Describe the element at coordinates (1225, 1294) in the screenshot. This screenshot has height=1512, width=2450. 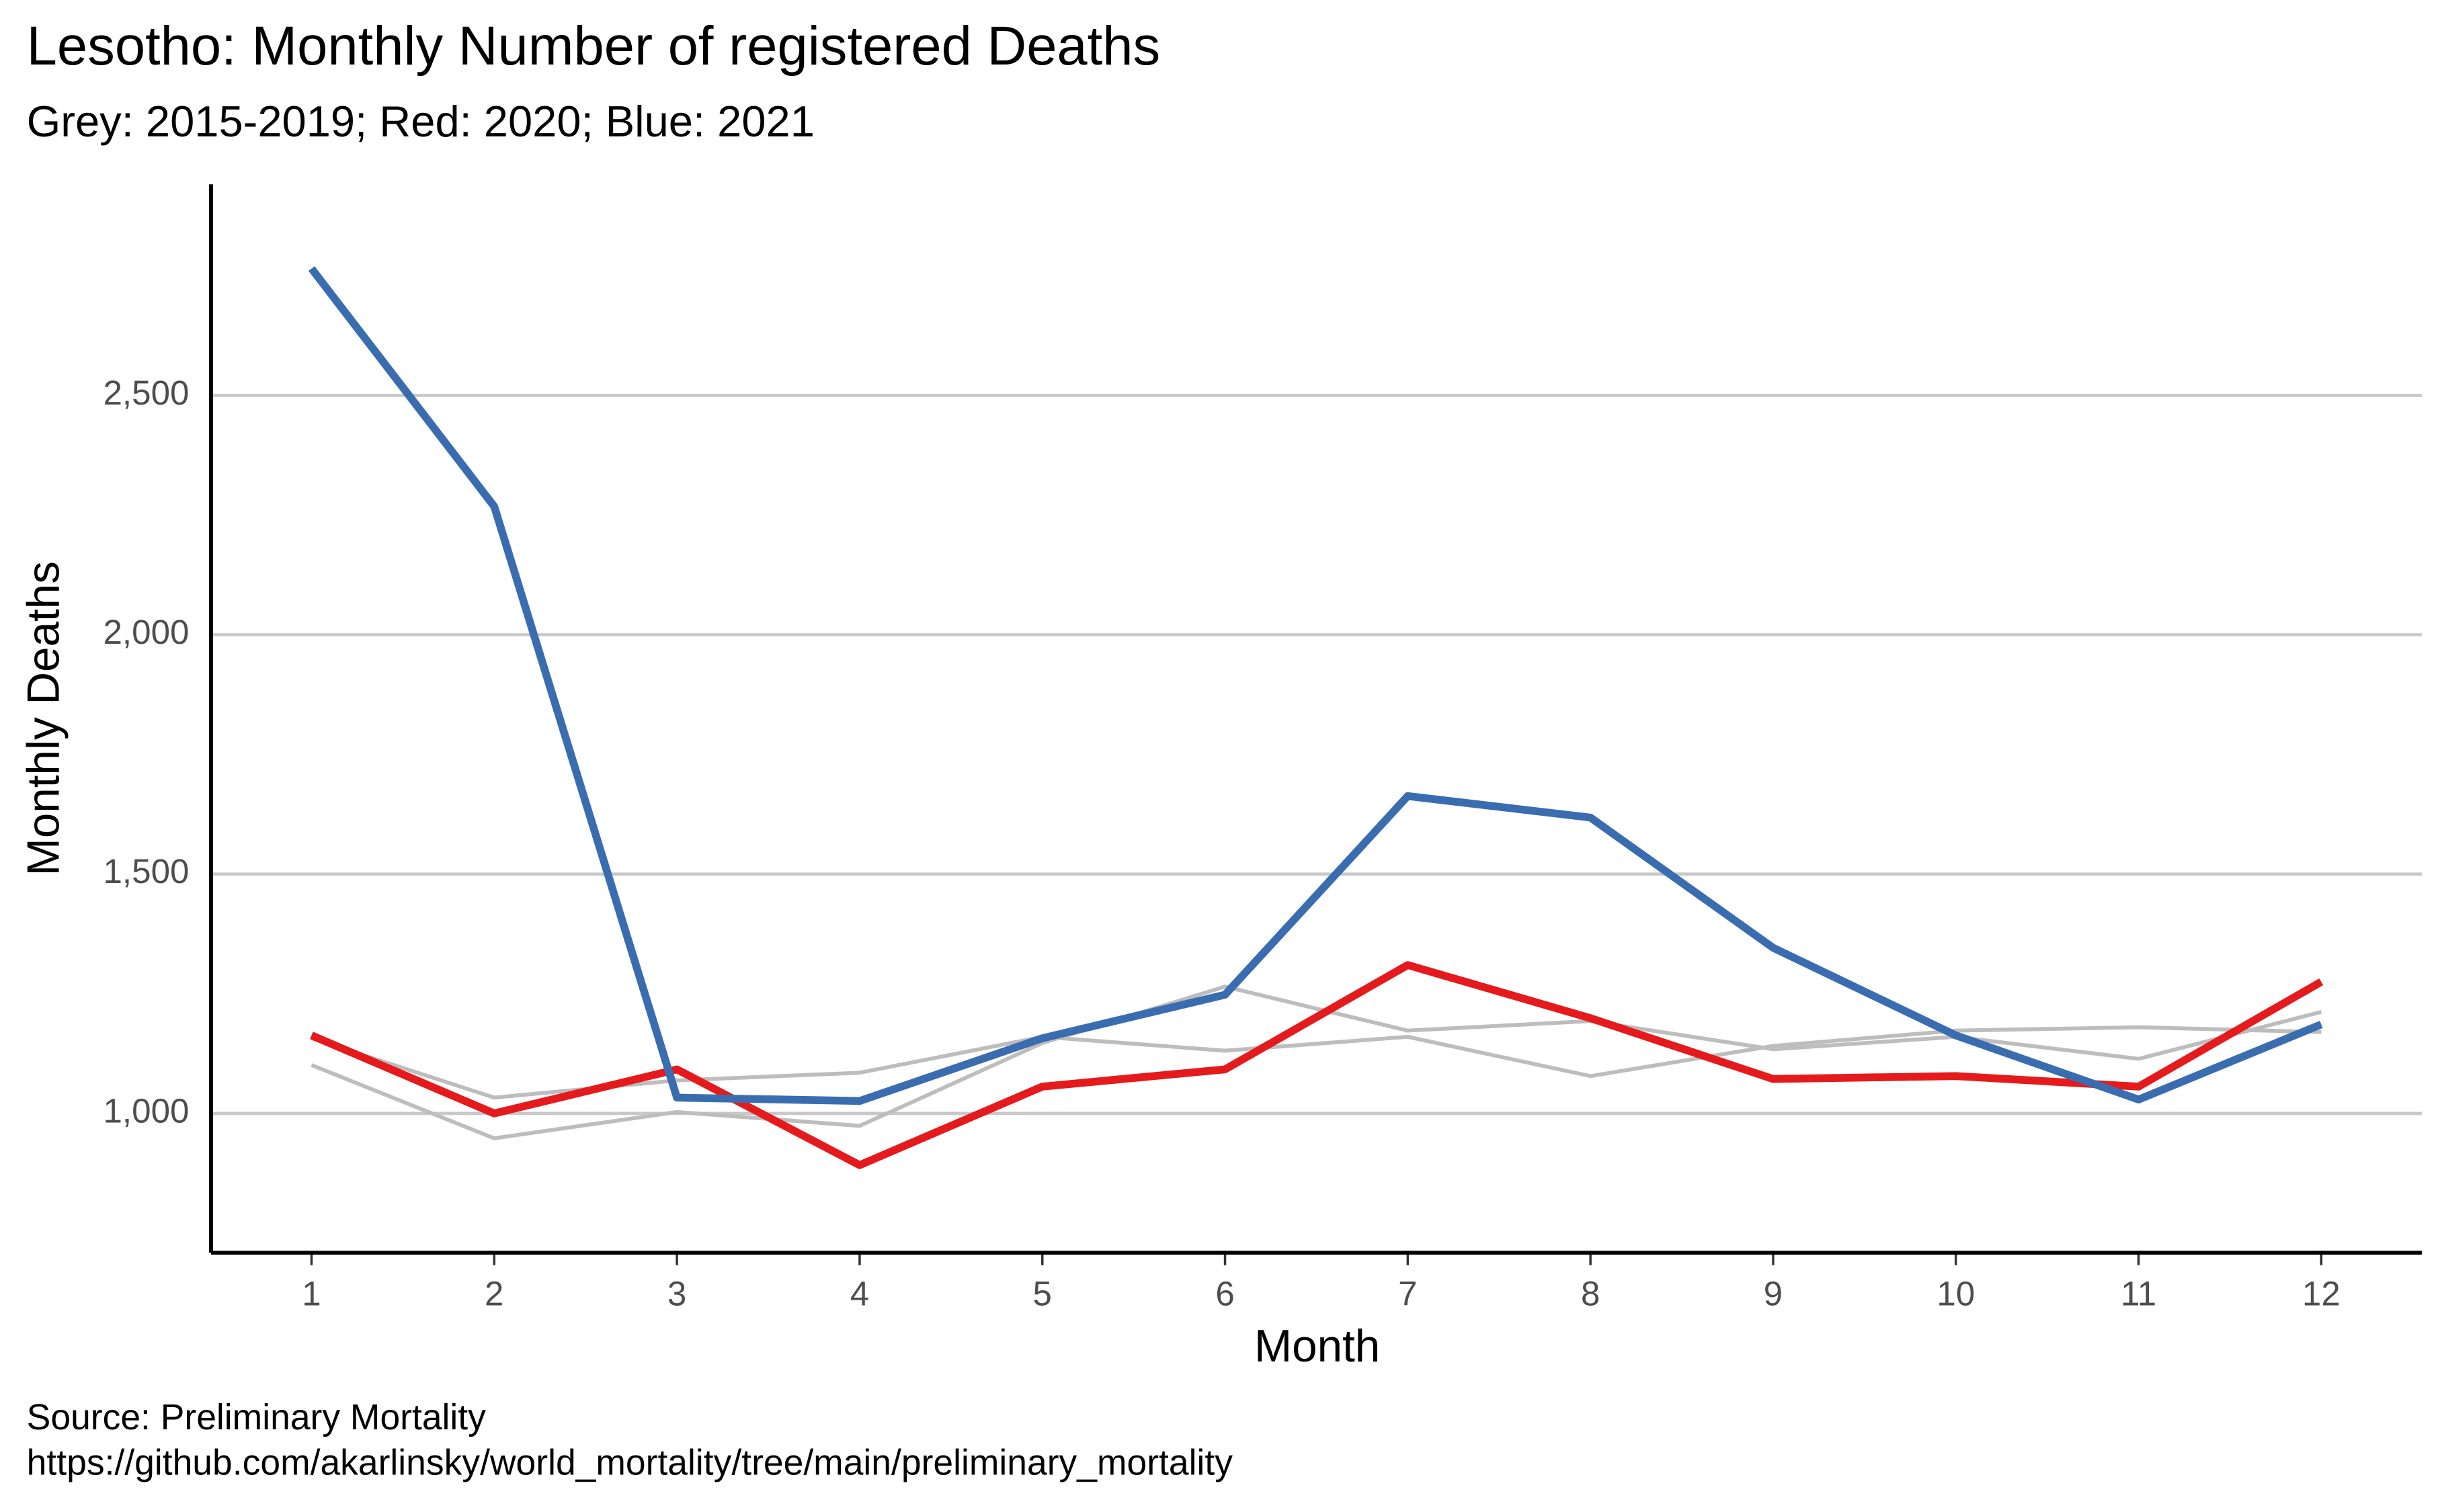
I see `x-tick-label: 6` at that location.